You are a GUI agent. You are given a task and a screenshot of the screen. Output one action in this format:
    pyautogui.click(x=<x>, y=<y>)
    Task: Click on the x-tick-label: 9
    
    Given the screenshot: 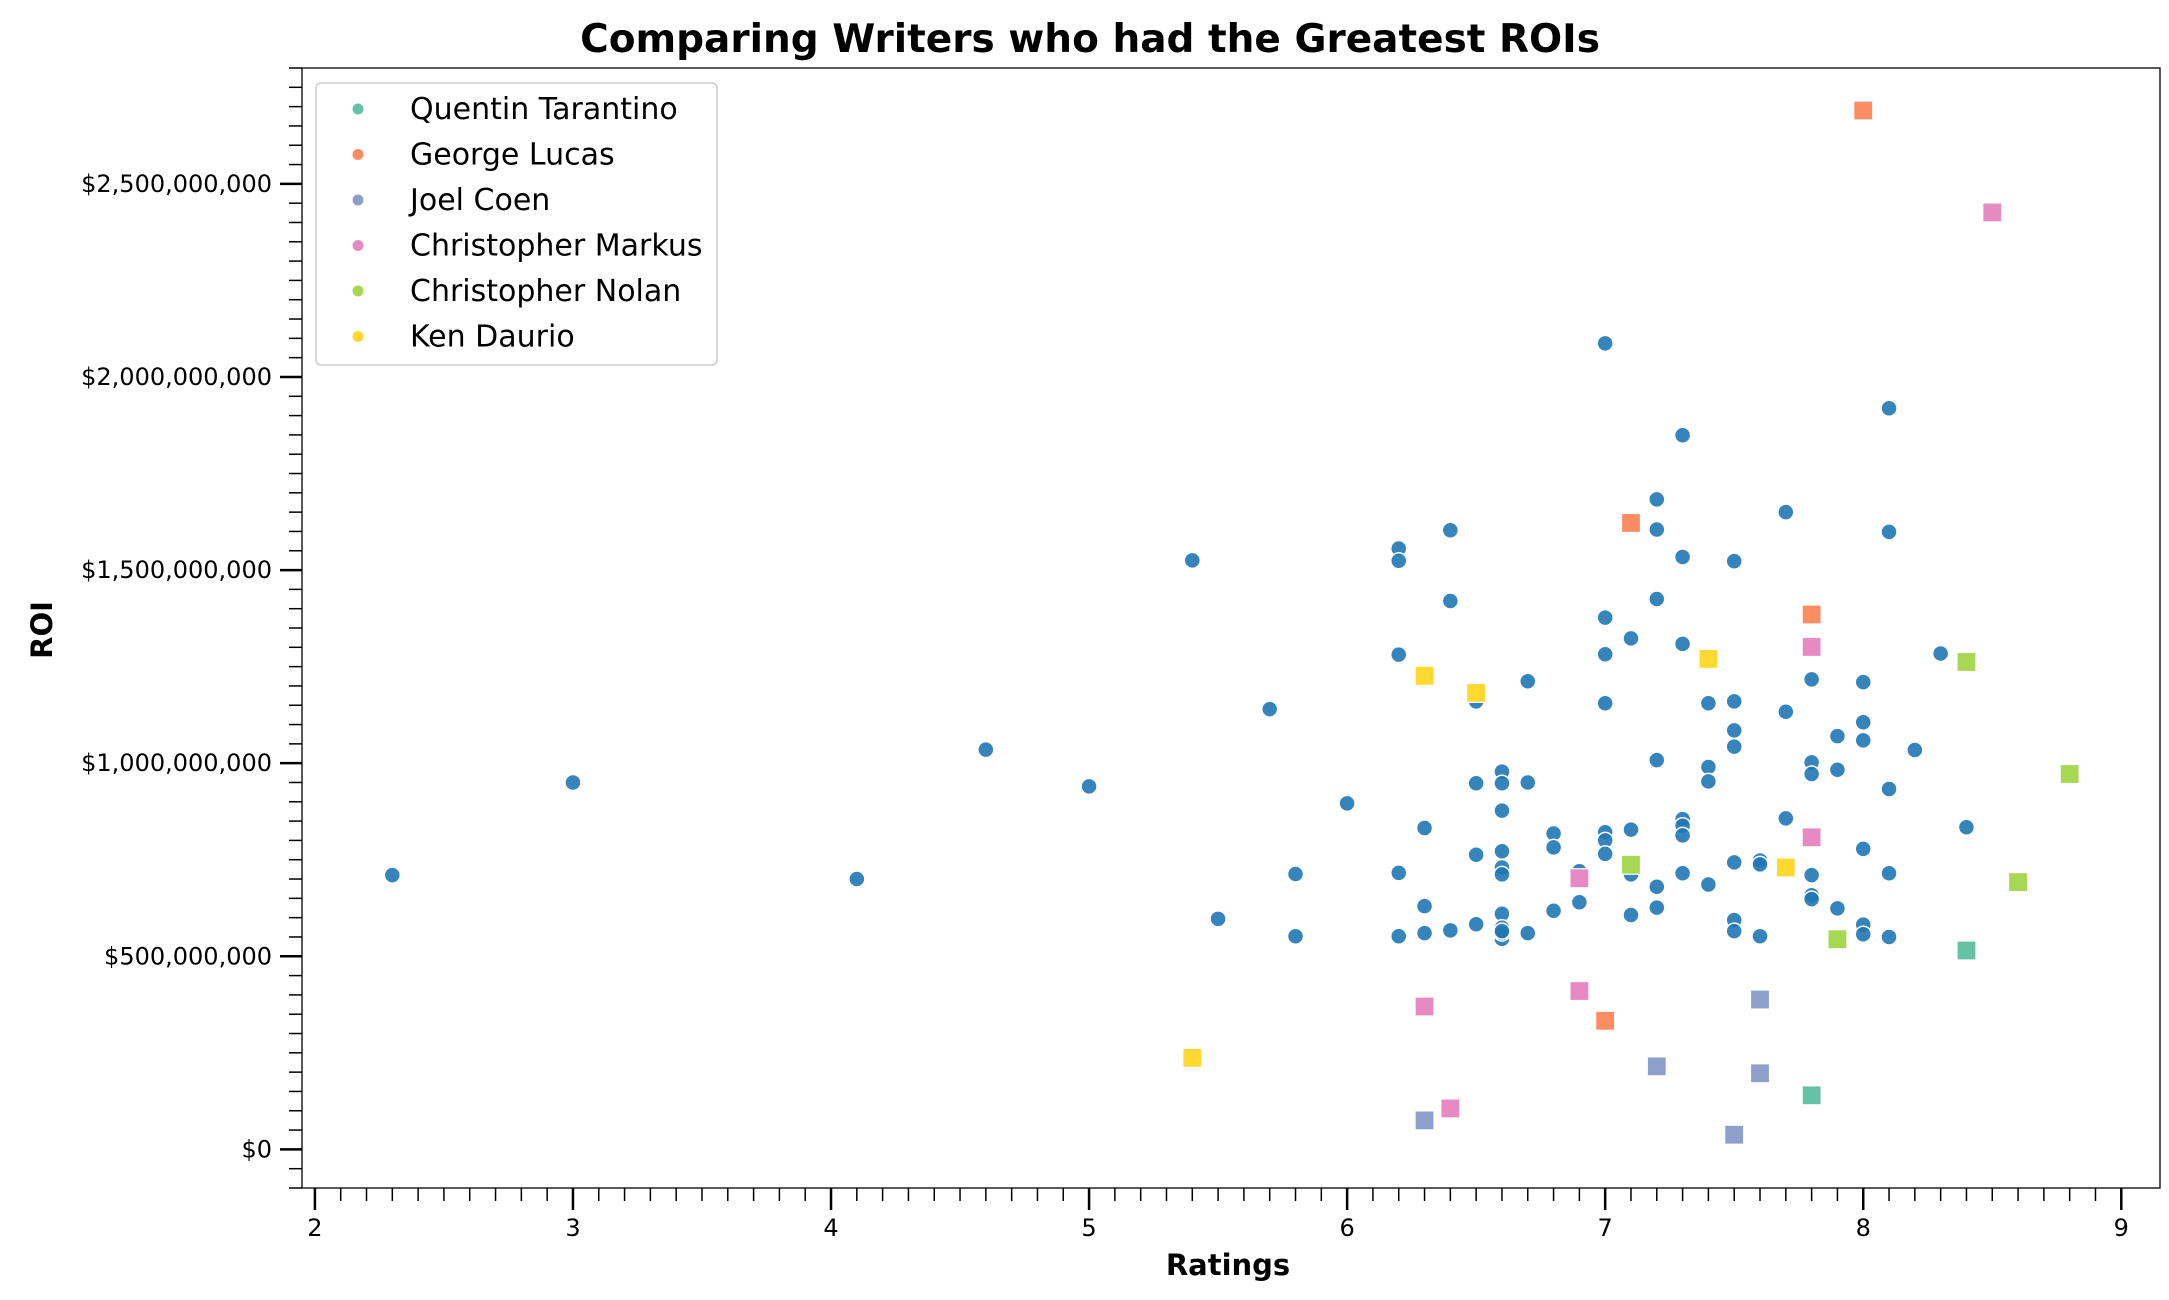 What is the action you would take?
    pyautogui.click(x=2121, y=1228)
    